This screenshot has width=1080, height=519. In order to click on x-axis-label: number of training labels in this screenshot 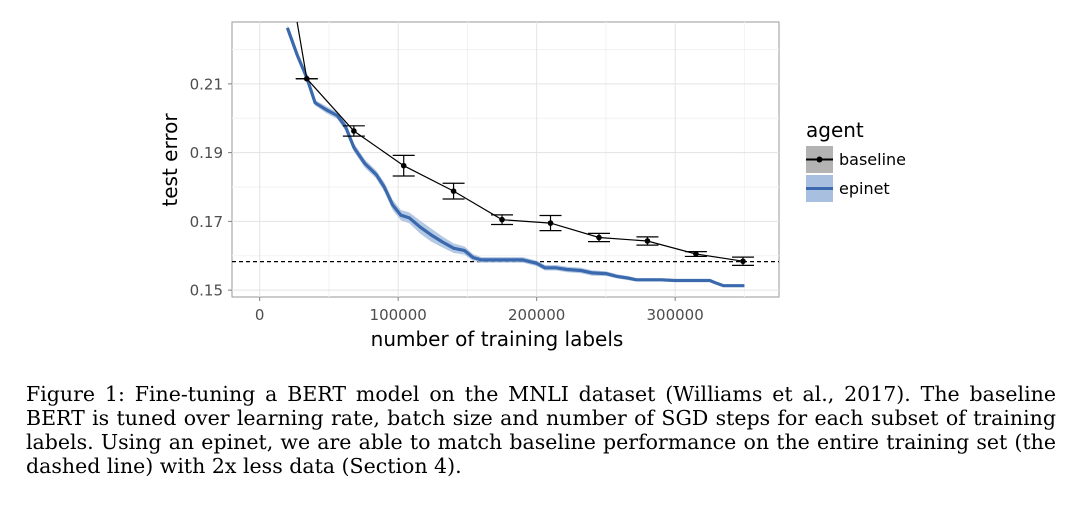, I will do `click(497, 339)`.